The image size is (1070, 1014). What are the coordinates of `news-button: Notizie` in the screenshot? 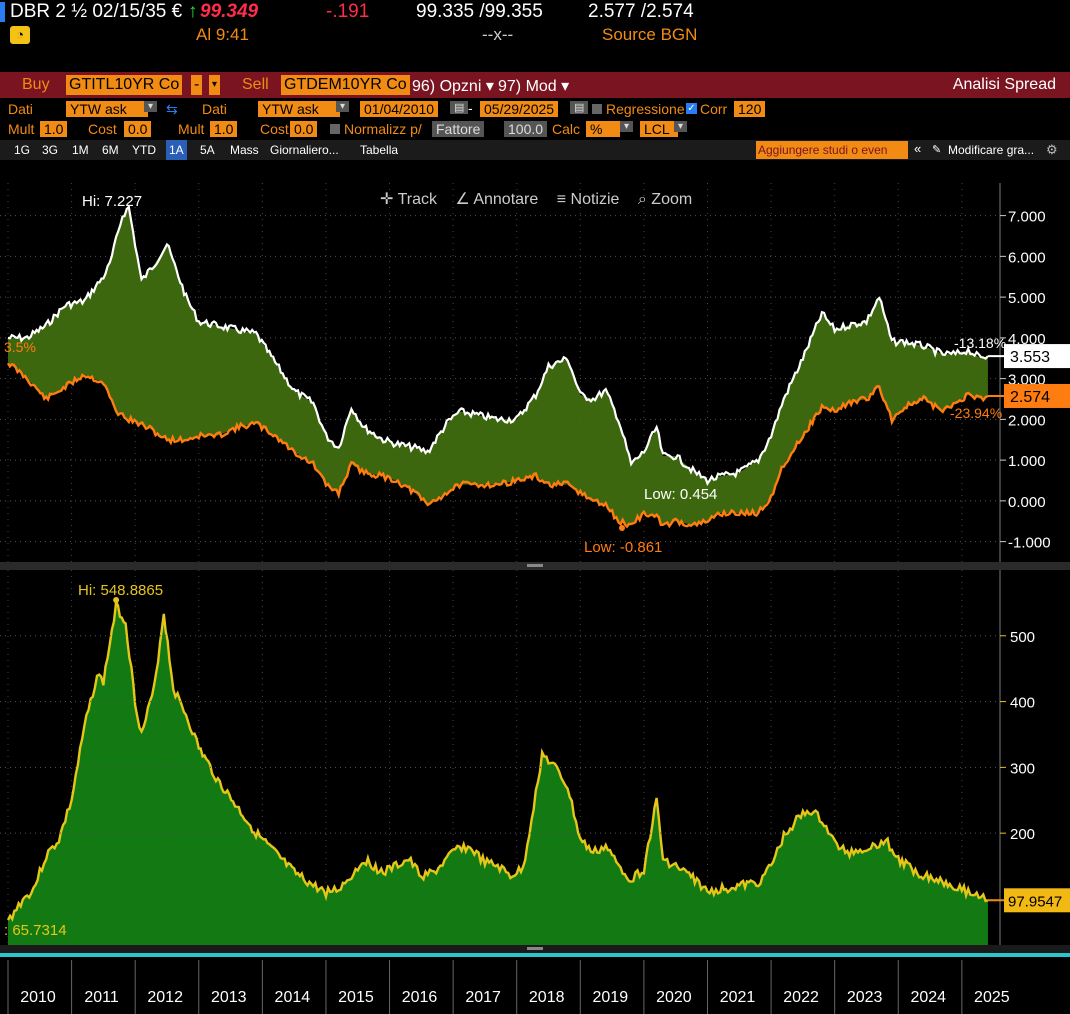 It's located at (595, 199).